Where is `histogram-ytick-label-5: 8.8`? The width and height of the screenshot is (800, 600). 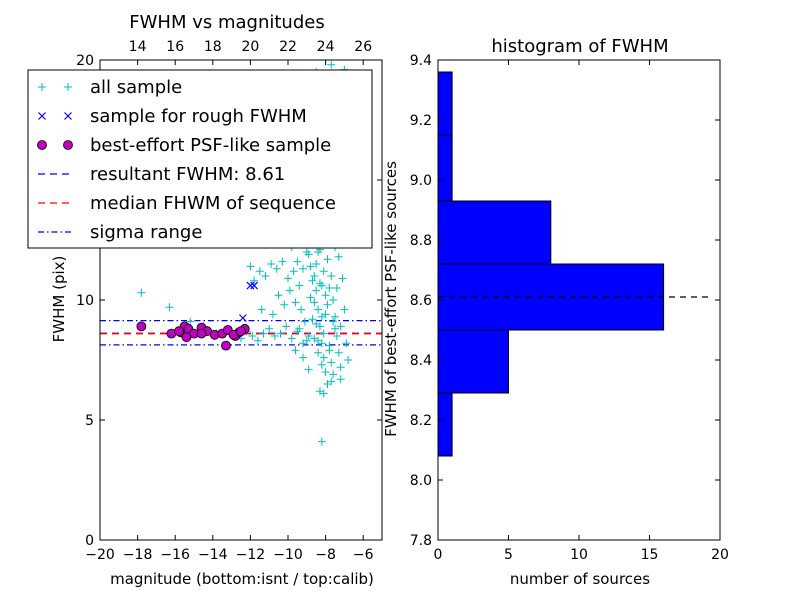
histogram-ytick-label-5: 8.8 is located at coordinates (421, 241).